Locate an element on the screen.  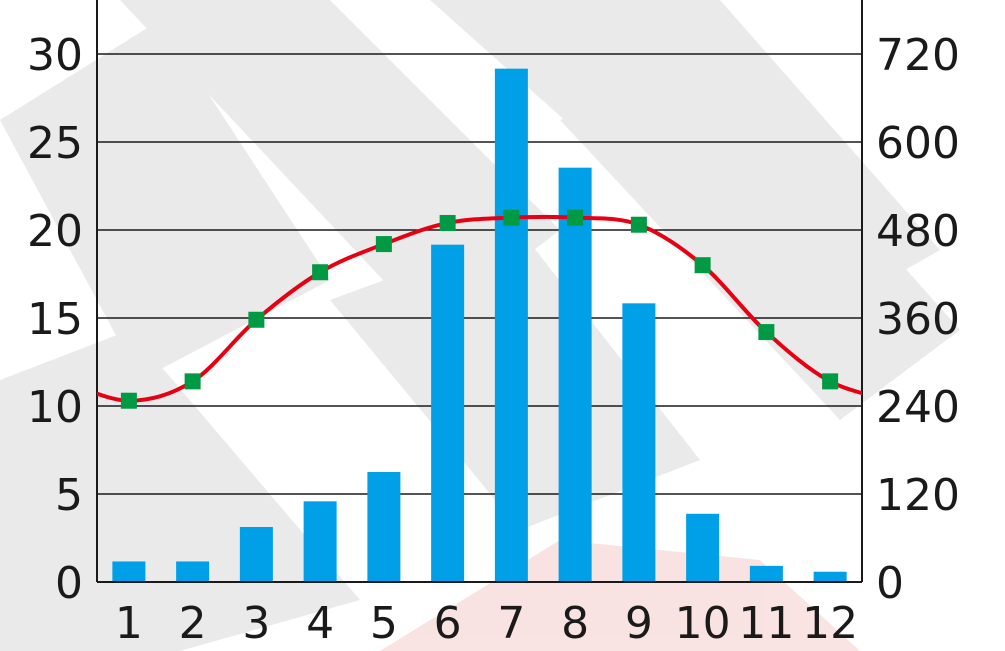
x-tick-label: 10 is located at coordinates (703, 623).